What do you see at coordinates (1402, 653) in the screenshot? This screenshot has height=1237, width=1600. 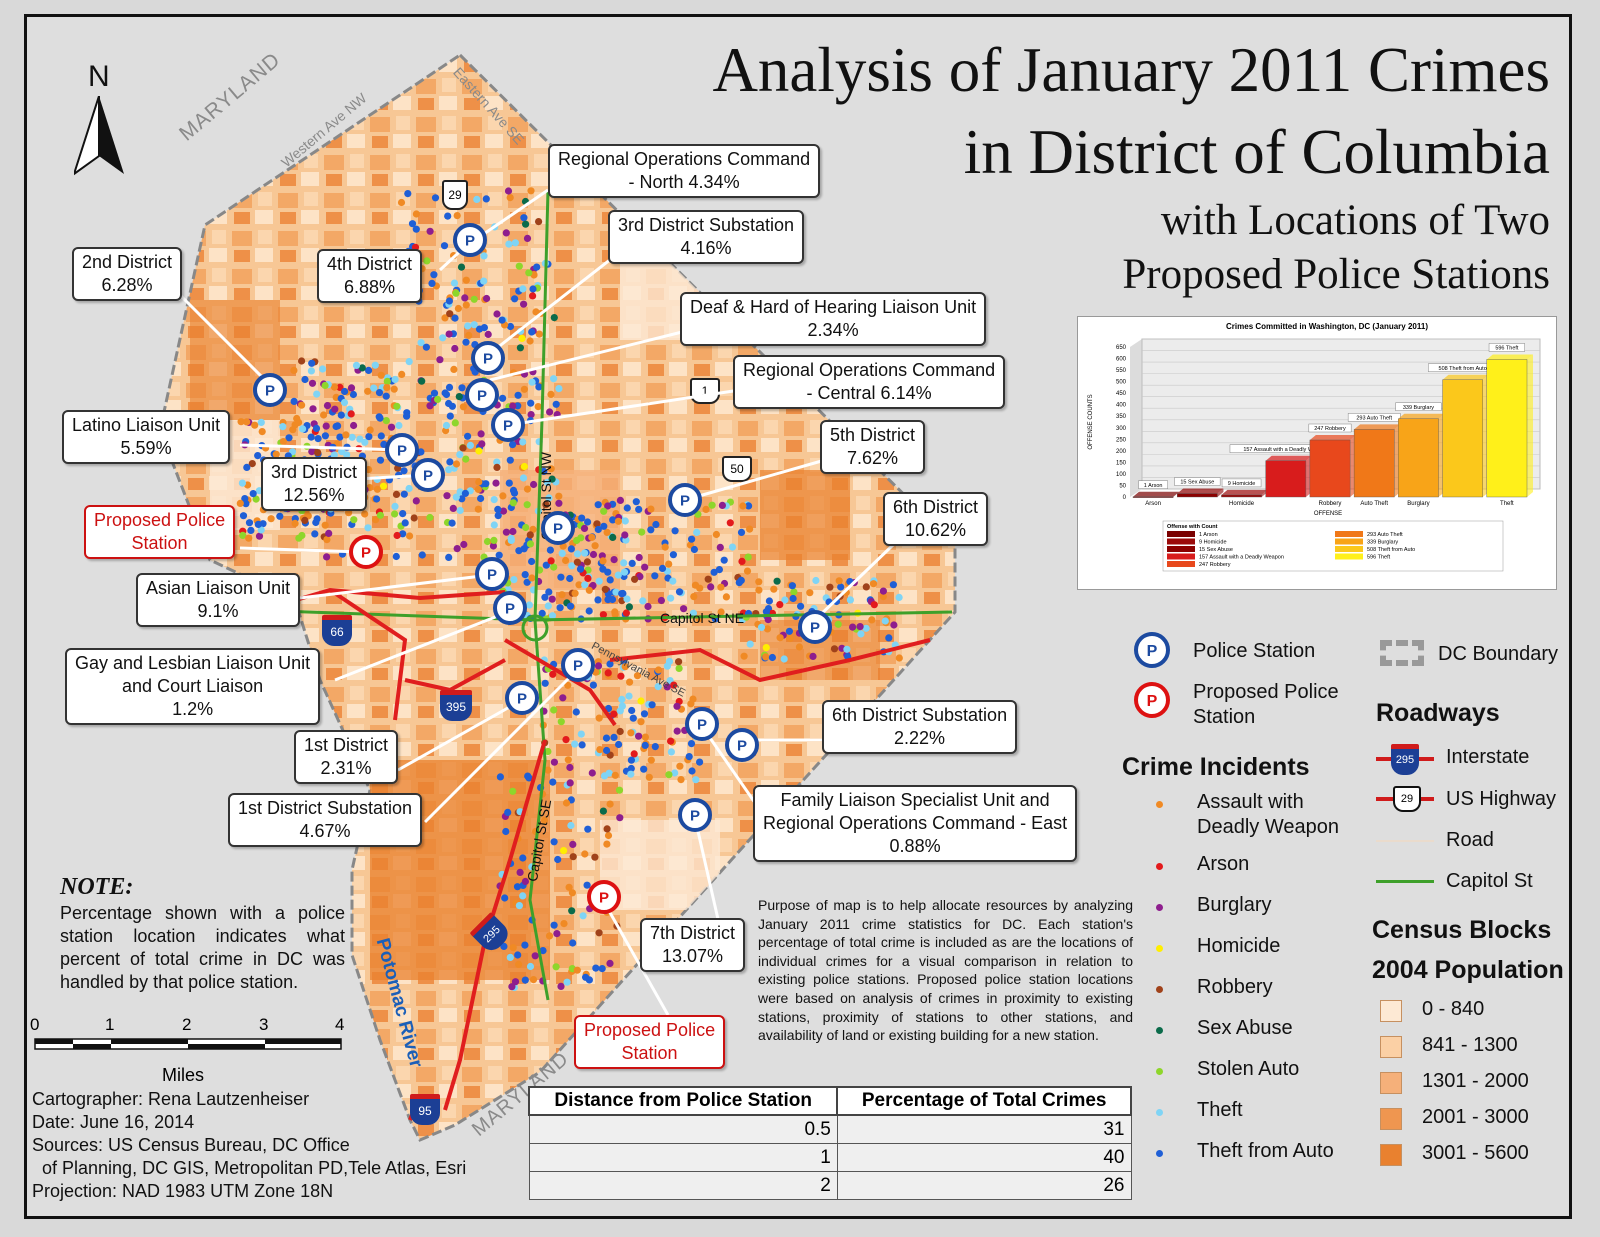 I see `dc-boundary-swatch` at bounding box center [1402, 653].